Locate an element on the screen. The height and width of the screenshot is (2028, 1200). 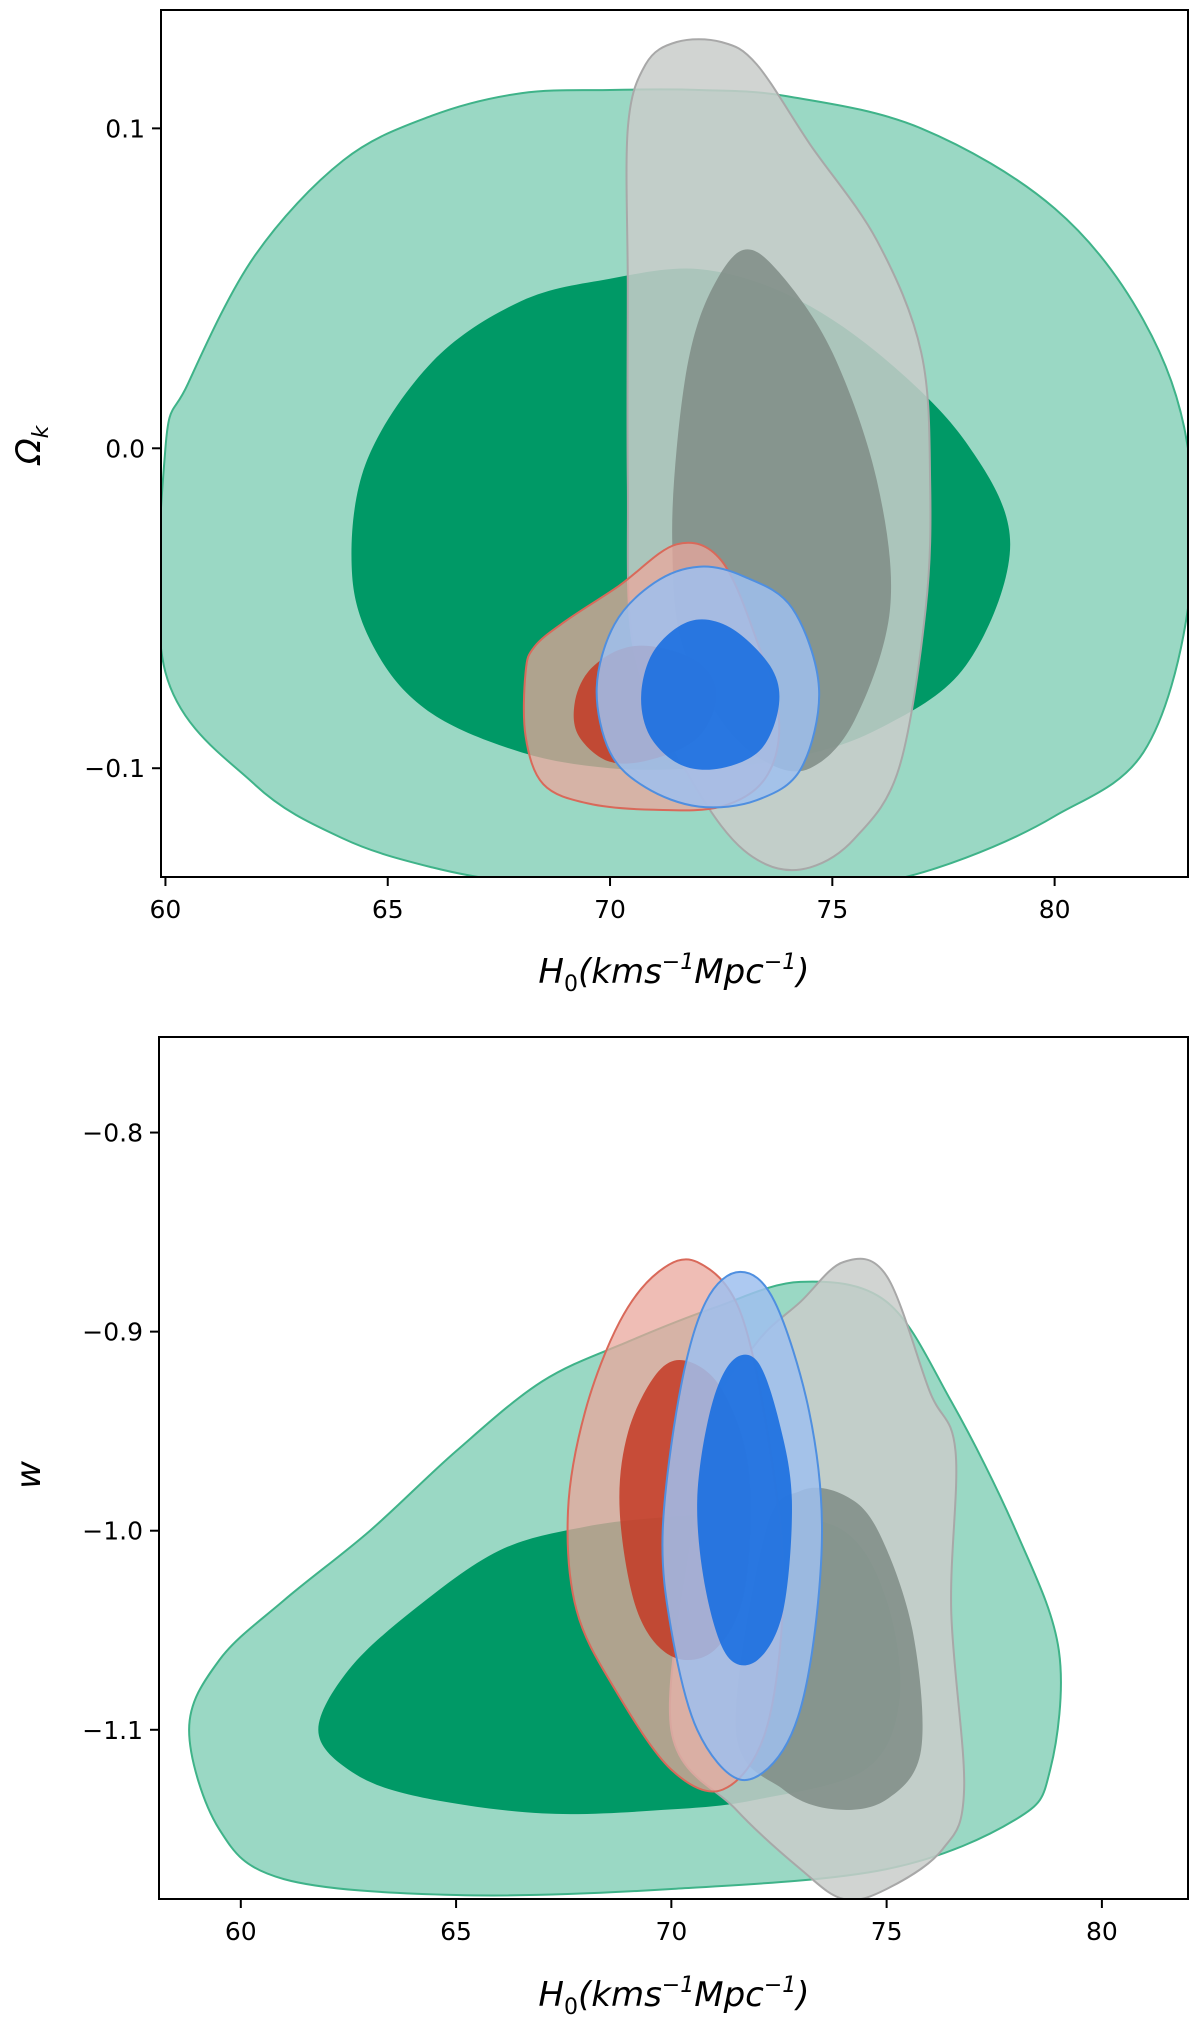
y-tick-label: 0.1 is located at coordinates (125, 128).